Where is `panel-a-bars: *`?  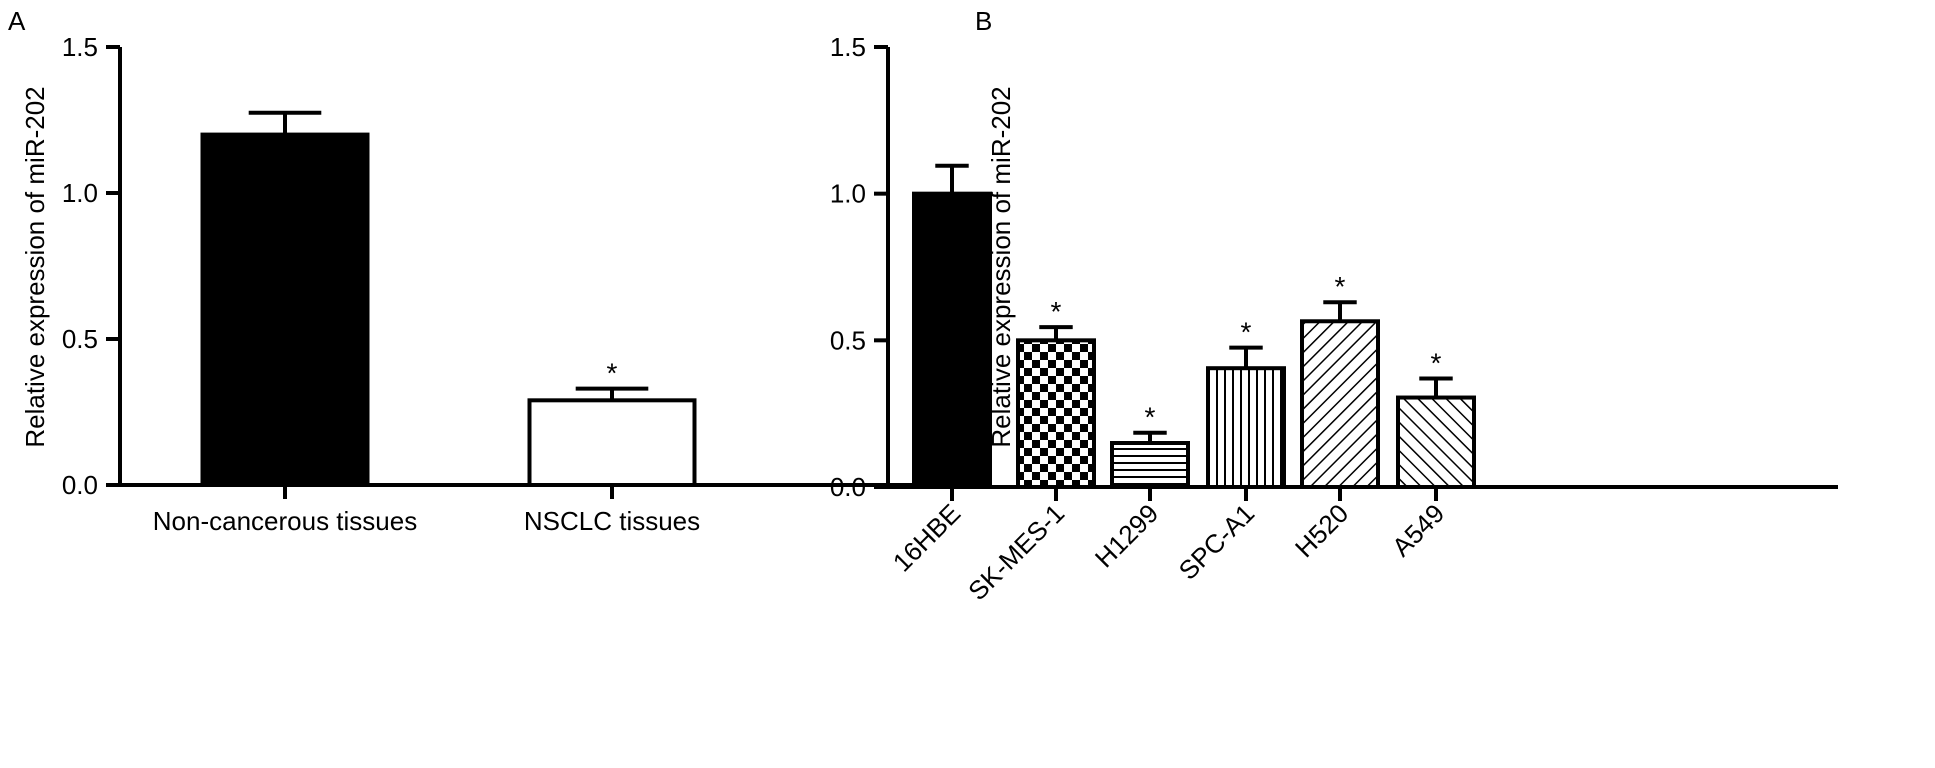 panel-a-bars: * is located at coordinates (448, 299).